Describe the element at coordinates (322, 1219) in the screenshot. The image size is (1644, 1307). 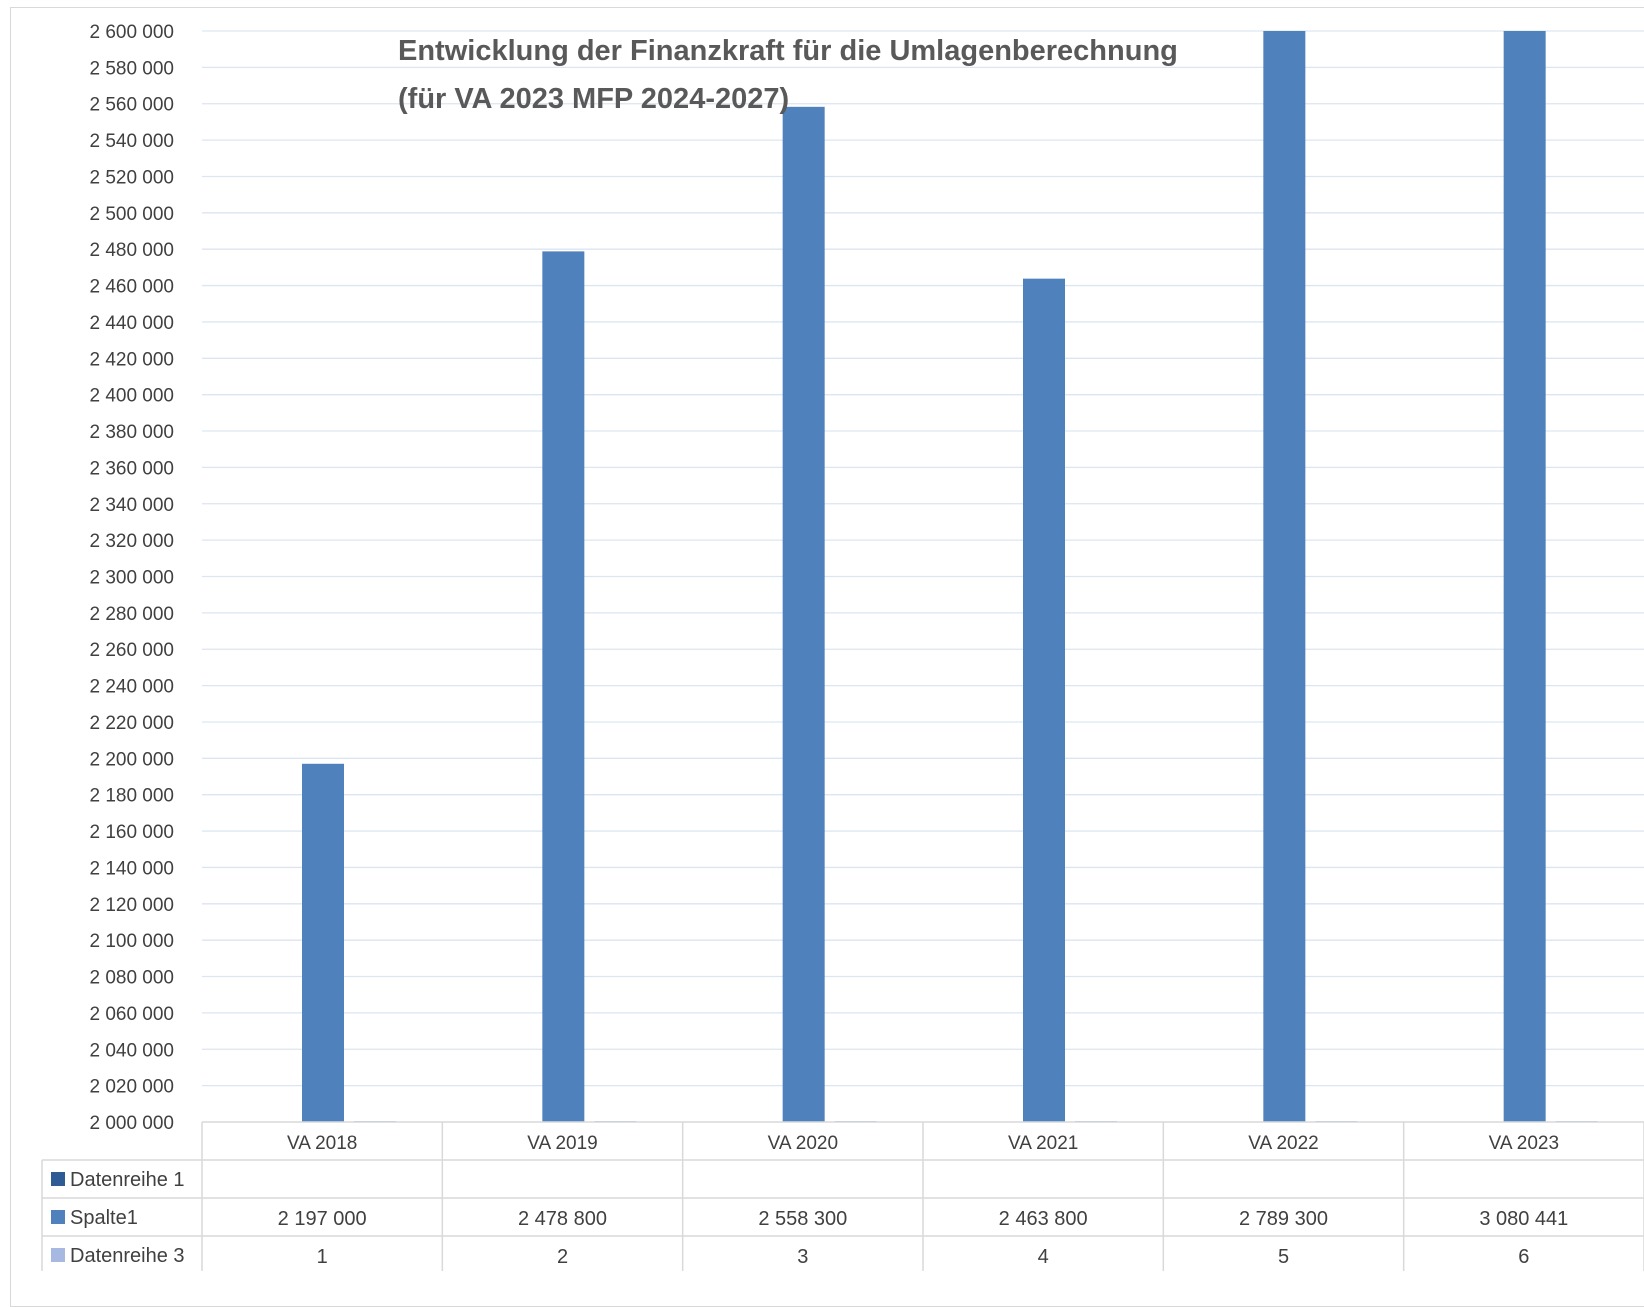
I see `table-cell: 2 197 000` at that location.